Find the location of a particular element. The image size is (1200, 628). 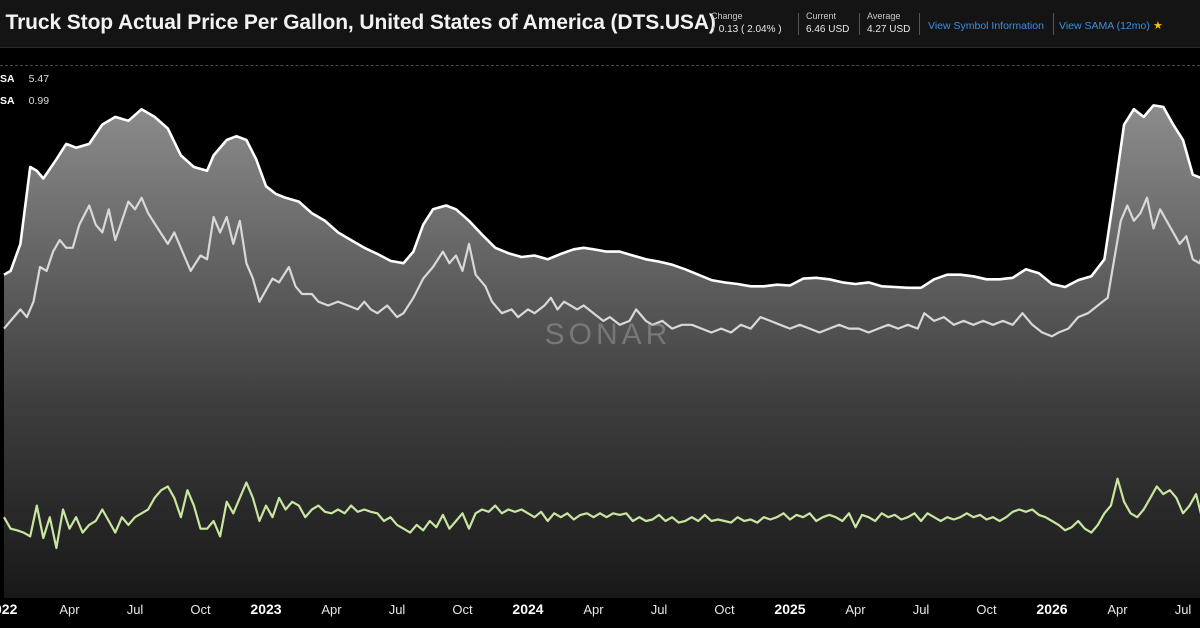

current-value: 6.46 USD is located at coordinates (828, 29).